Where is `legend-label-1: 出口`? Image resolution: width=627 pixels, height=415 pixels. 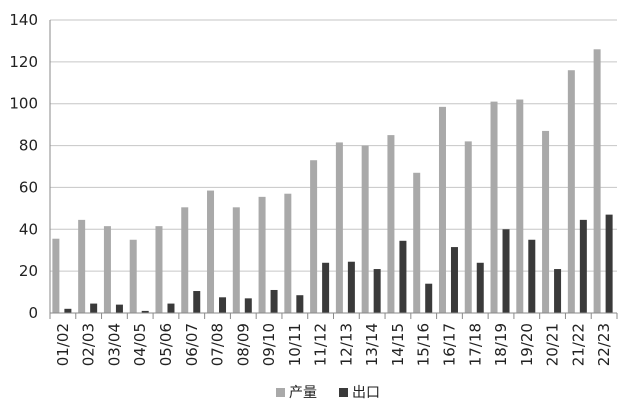 legend-label-1: 出口 is located at coordinates (366, 393).